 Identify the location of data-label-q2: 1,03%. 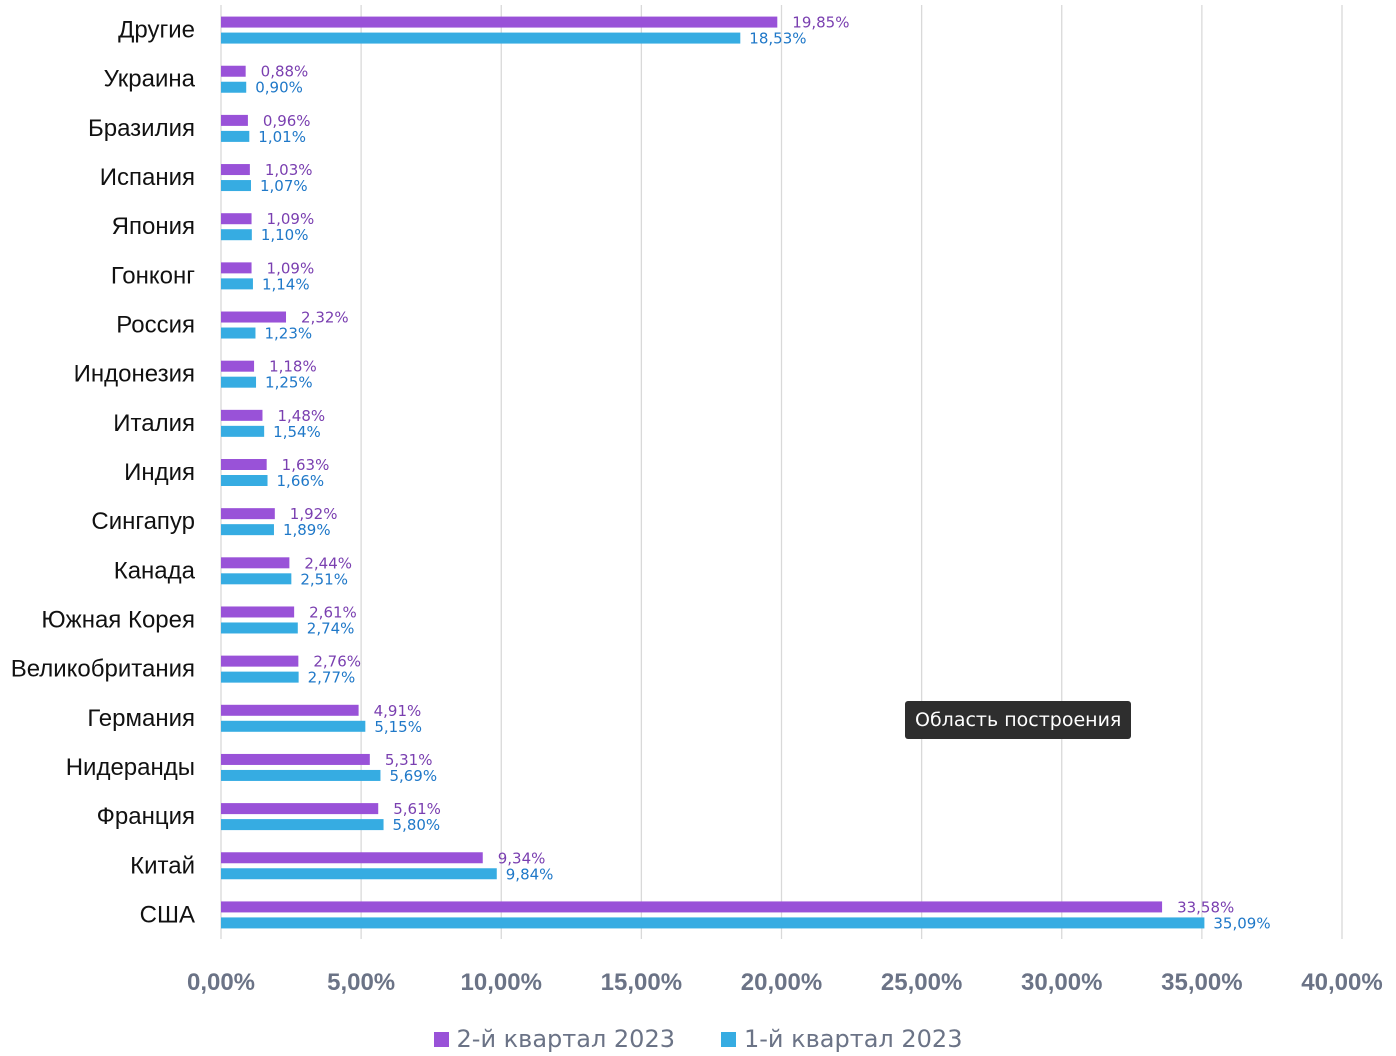
(289, 170).